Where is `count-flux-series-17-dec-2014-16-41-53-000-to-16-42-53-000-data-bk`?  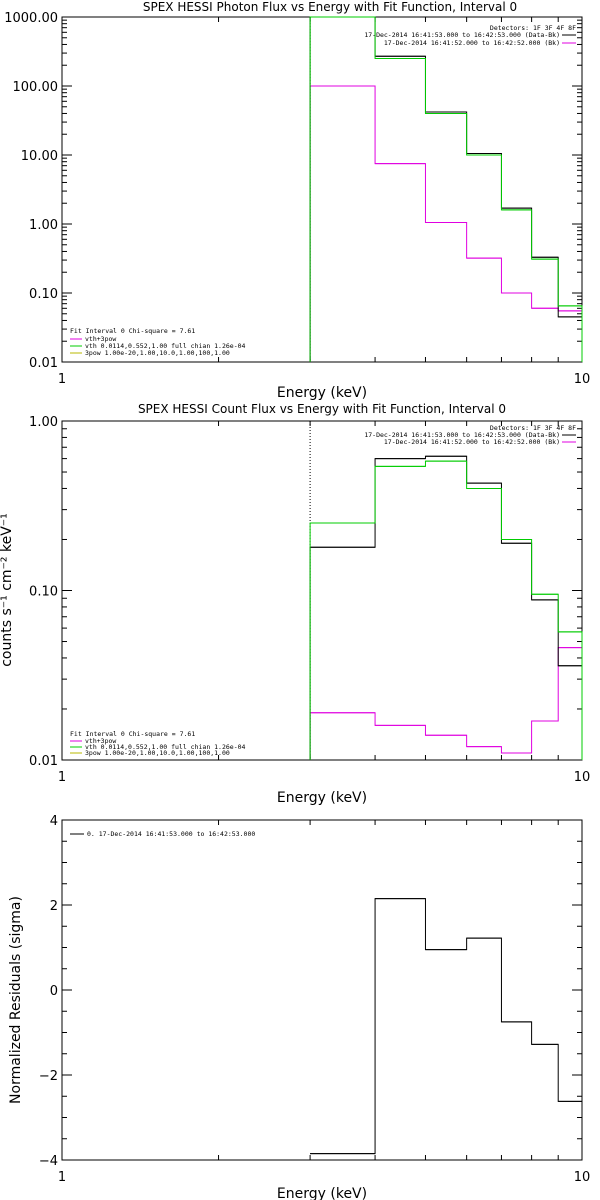
count-flux-series-17-dec-2014-16-41-53-000-to-16-42-53-000-data-bk is located at coordinates (446, 607).